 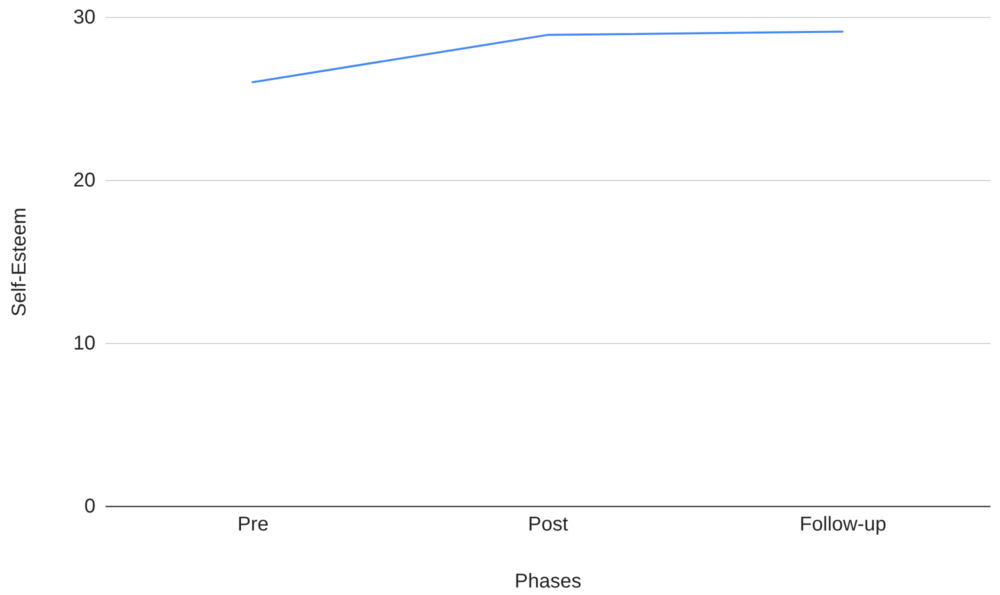 What do you see at coordinates (548, 581) in the screenshot?
I see `x-axis-title: Phases` at bounding box center [548, 581].